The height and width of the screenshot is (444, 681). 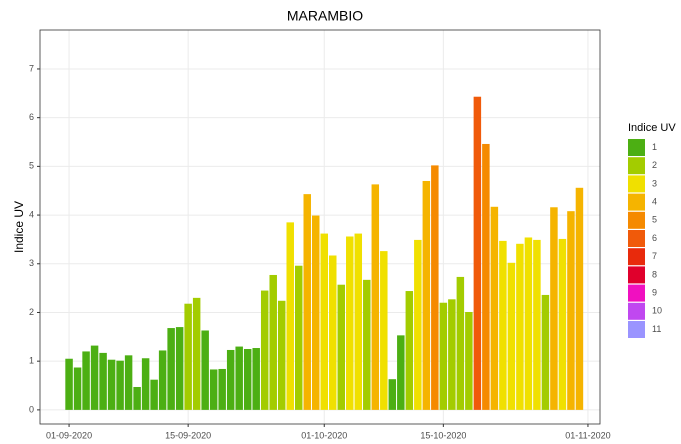 I want to click on y-tick-label: 0, so click(x=31, y=409).